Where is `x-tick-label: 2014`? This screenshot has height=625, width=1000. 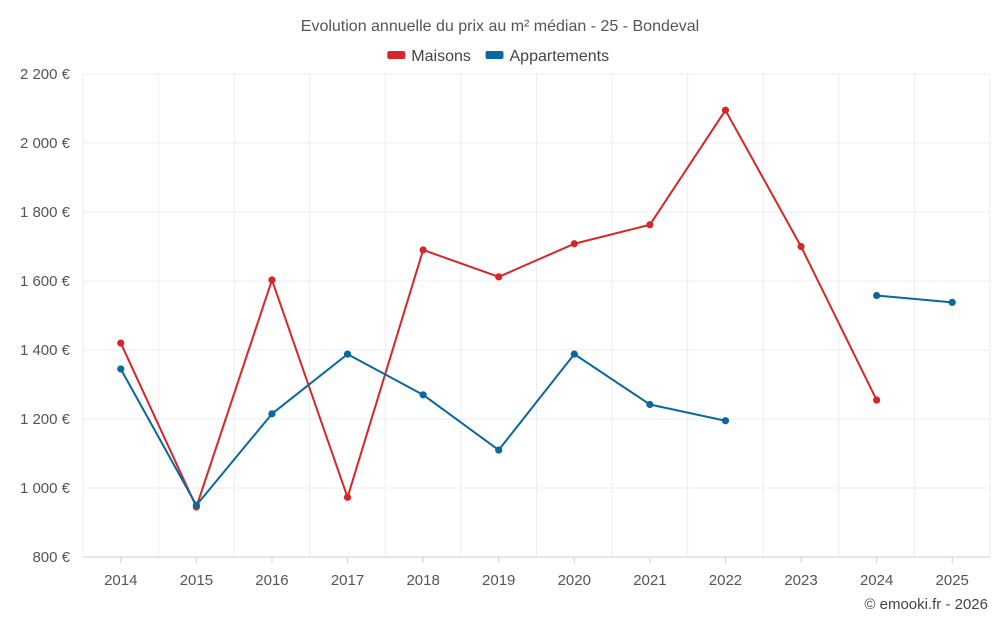 x-tick-label: 2014 is located at coordinates (120, 580).